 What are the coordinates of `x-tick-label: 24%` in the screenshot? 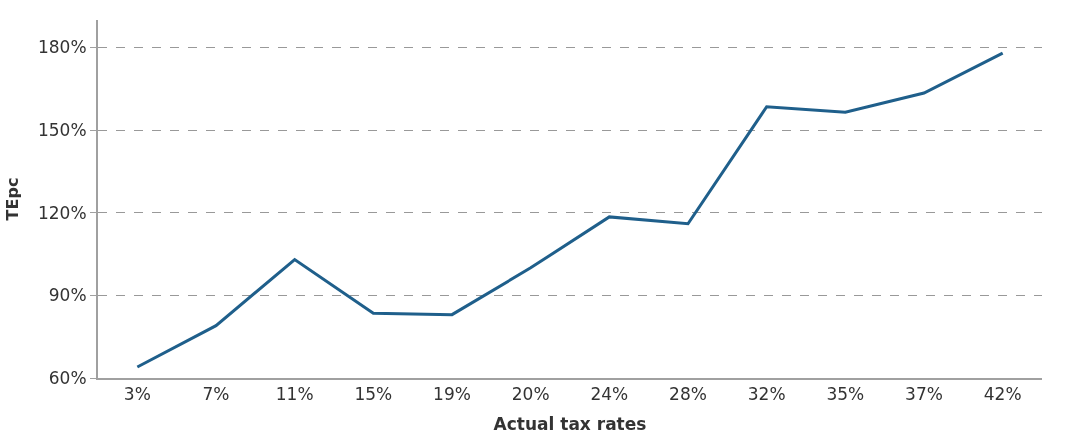 It's located at (609, 394).